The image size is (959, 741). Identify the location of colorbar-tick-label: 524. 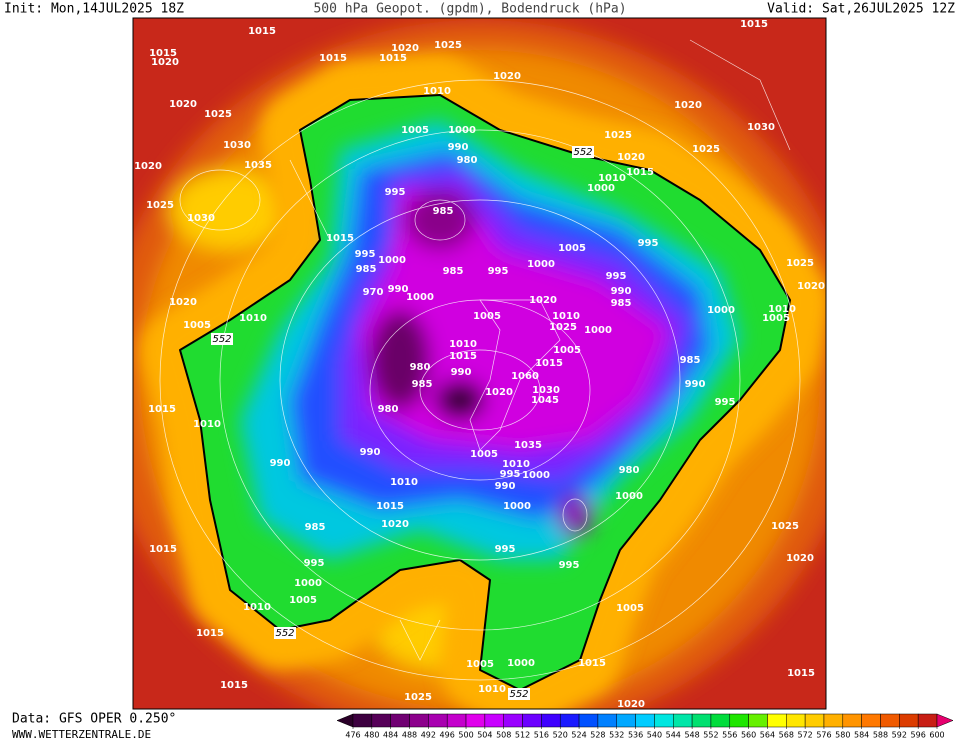
(578, 735).